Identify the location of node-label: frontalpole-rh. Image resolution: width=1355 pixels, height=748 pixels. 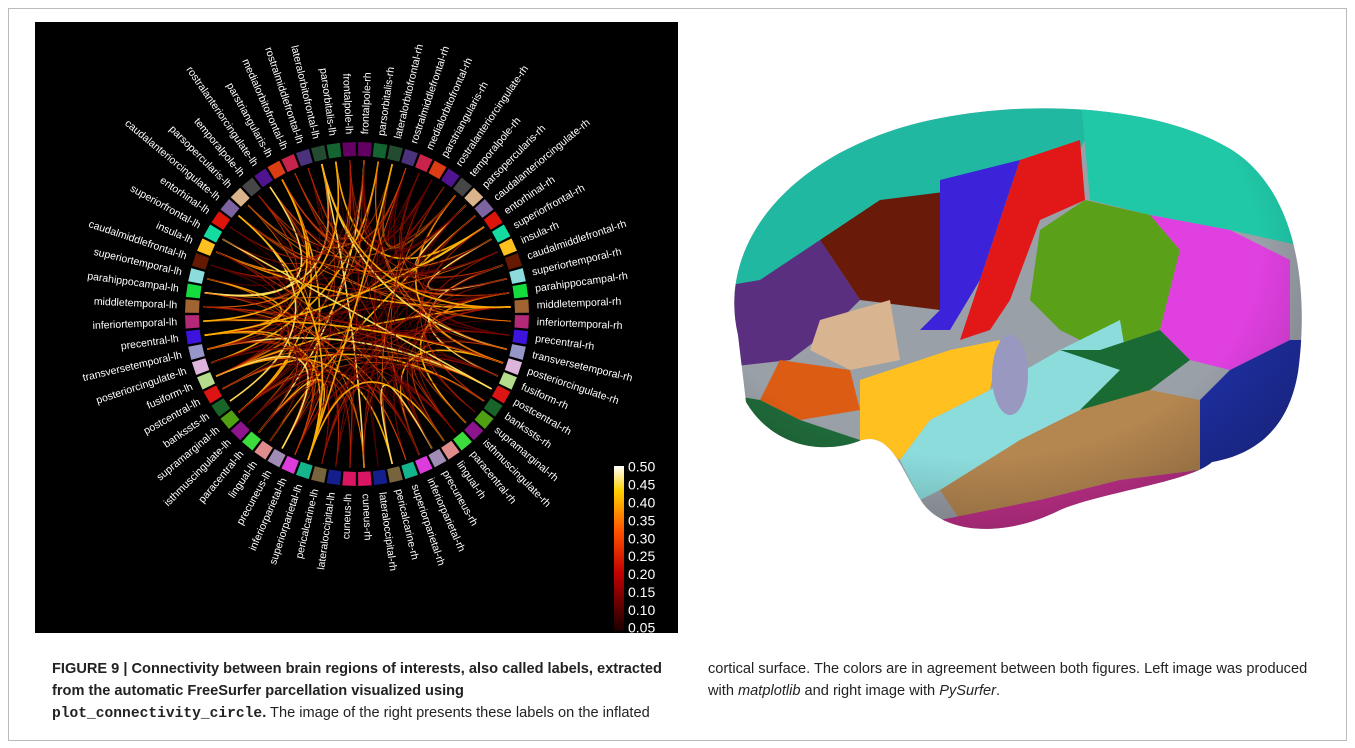
(366, 103).